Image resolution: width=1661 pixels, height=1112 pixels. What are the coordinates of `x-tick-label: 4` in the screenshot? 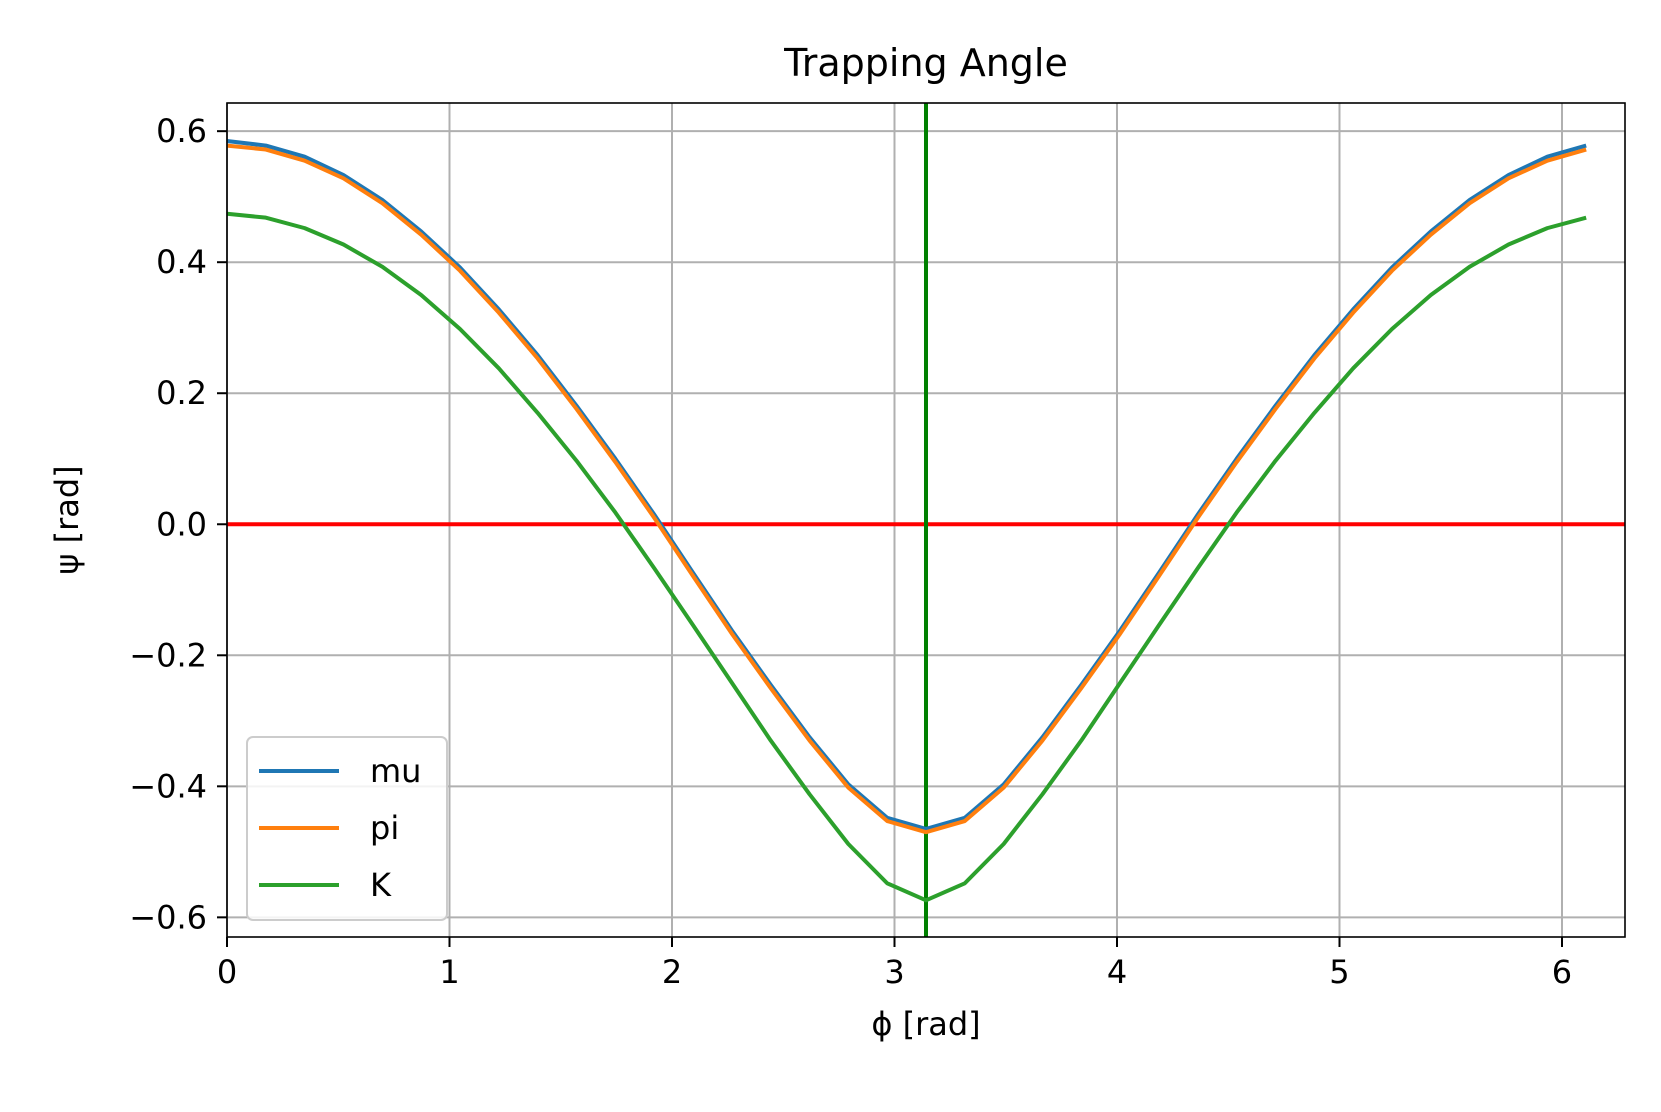 It's located at (1117, 972).